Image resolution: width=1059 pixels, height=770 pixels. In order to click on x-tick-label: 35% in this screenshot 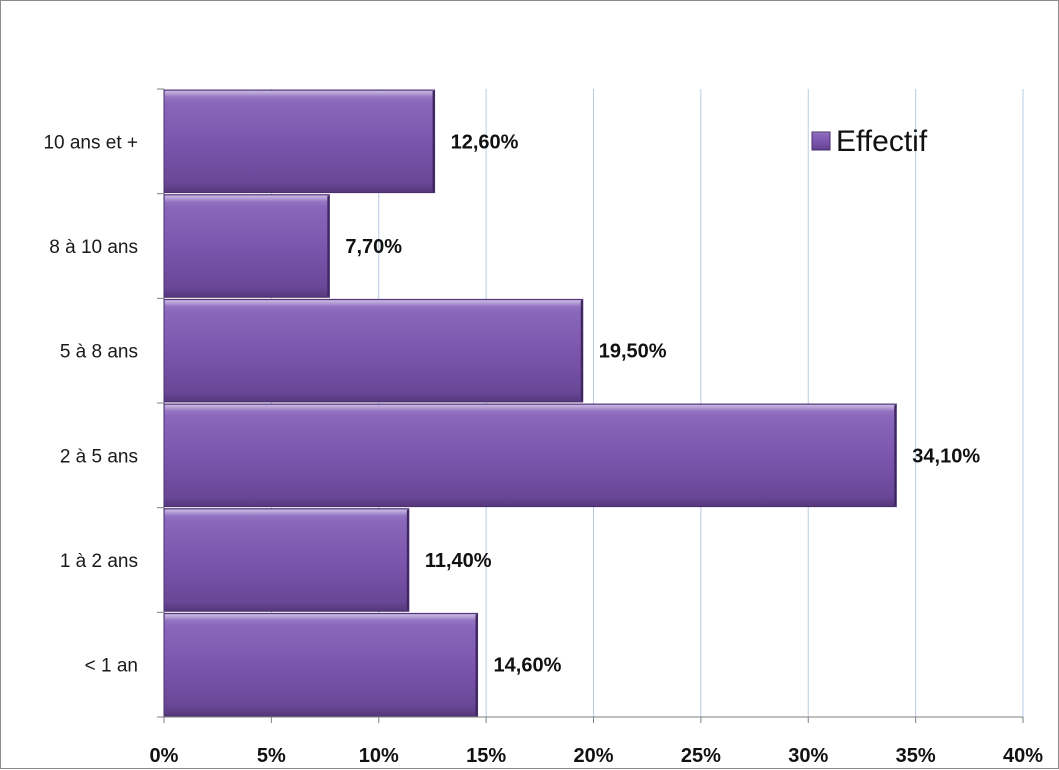, I will do `click(916, 756)`.